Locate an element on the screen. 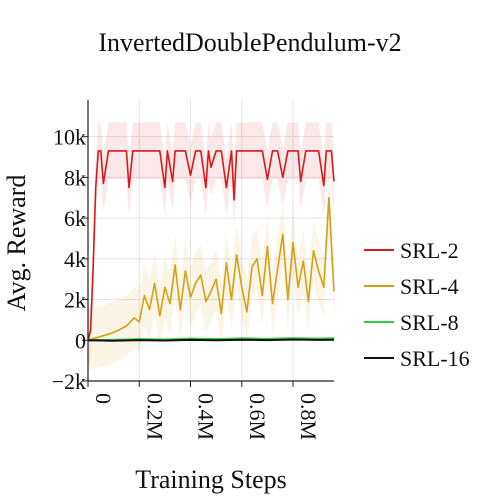 This screenshot has width=500, height=500. legend-item-3: SRL-8 is located at coordinates (411, 322).